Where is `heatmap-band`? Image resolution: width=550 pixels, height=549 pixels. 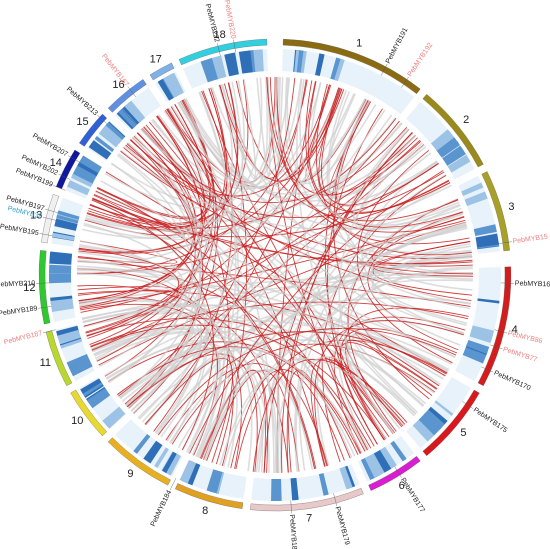 heatmap-band is located at coordinates (479, 214).